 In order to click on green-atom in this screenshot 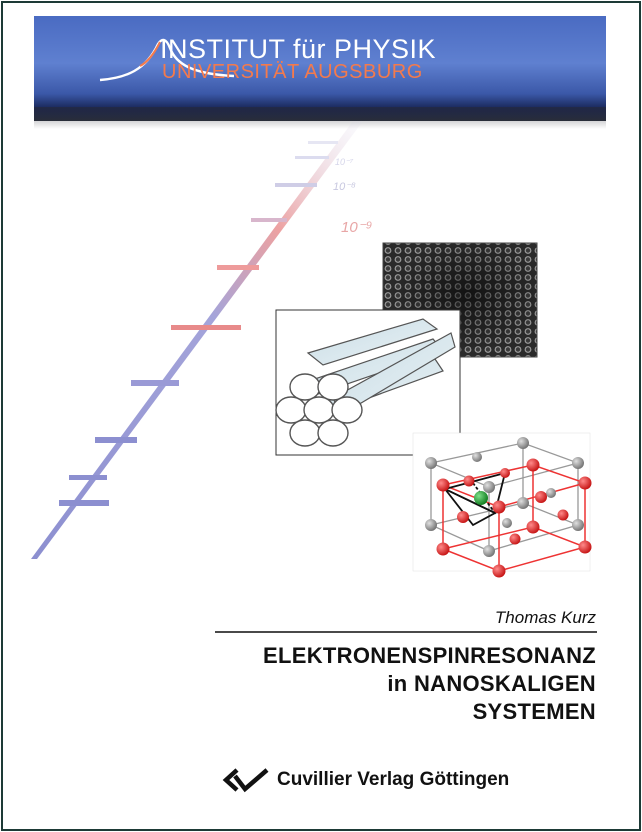, I will do `click(481, 498)`.